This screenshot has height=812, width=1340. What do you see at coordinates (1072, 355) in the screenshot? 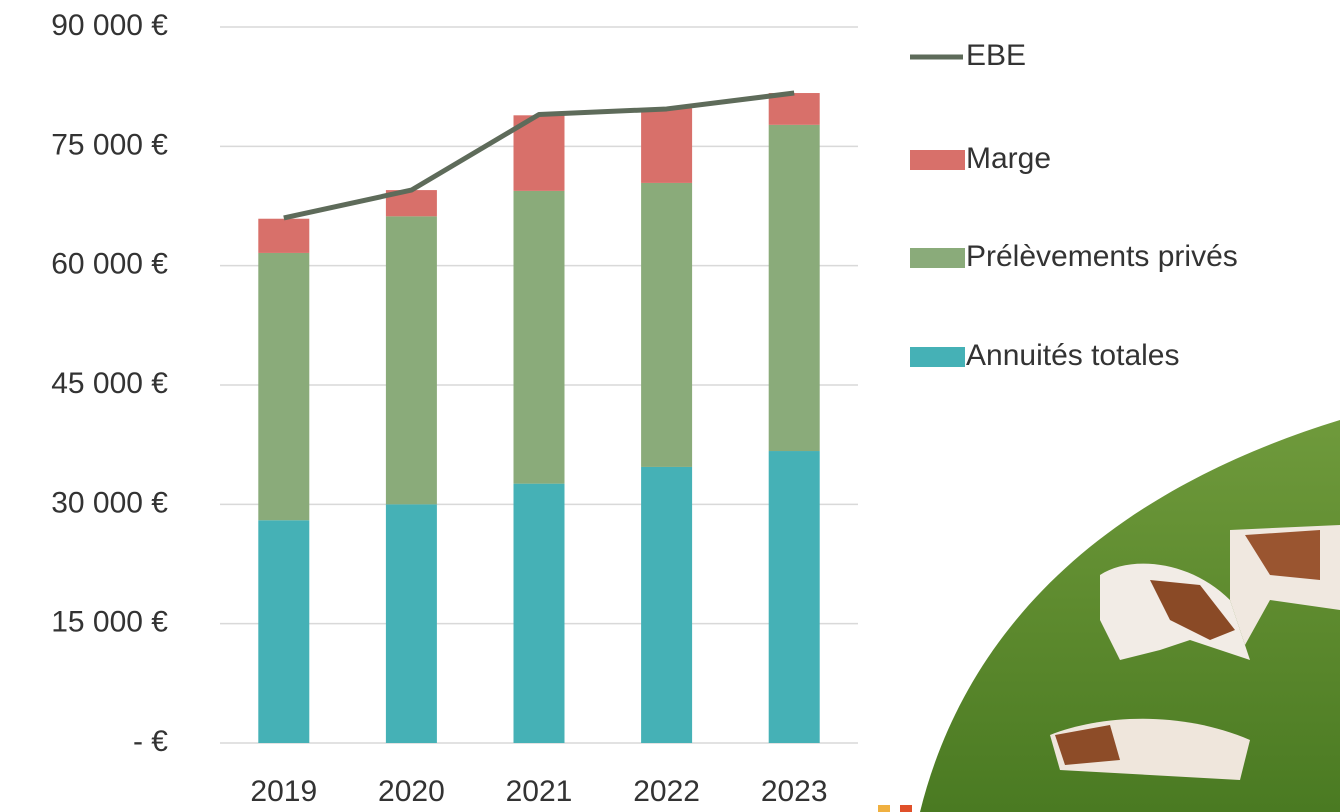
I see `legend-label: Annuités totales` at bounding box center [1072, 355].